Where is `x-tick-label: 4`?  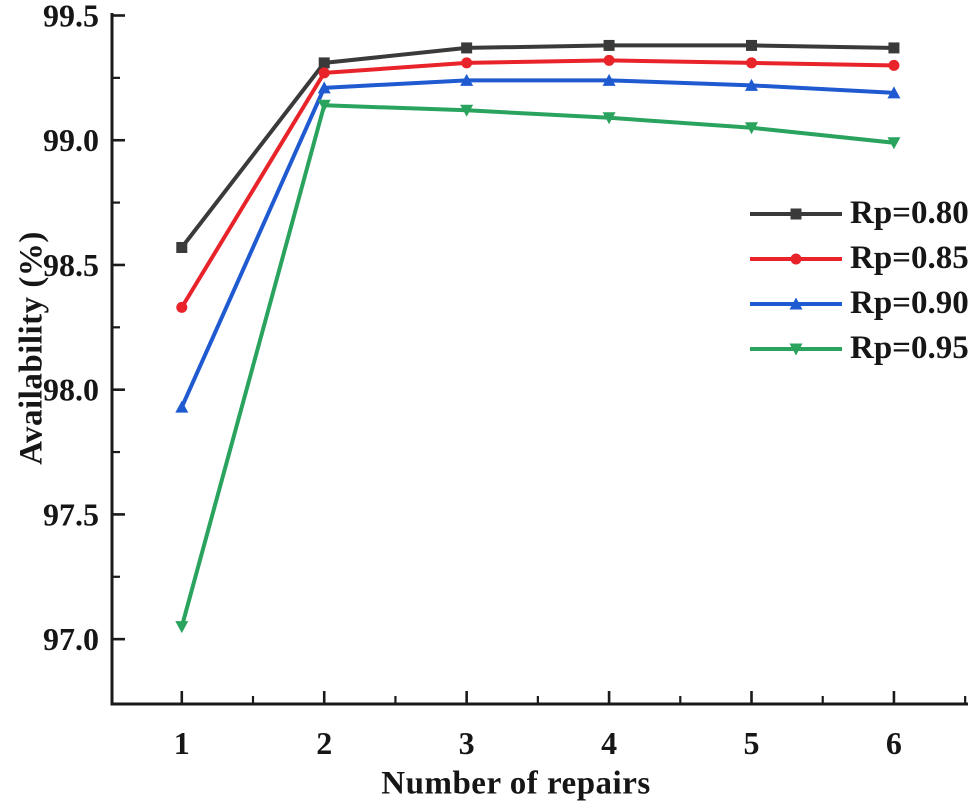 x-tick-label: 4 is located at coordinates (609, 743).